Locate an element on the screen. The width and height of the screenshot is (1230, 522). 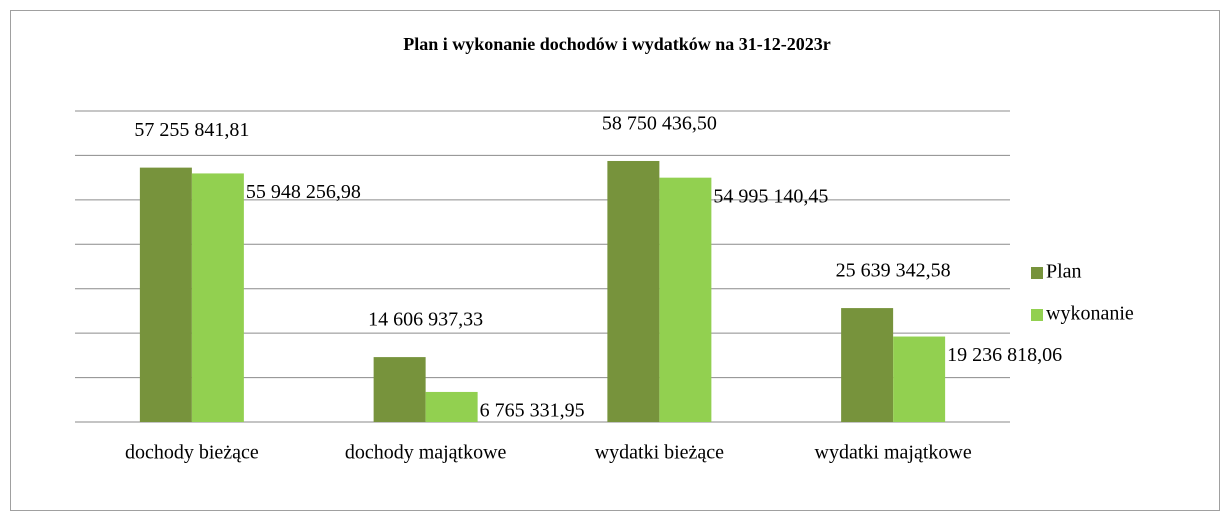
data-label: 6 765 331,95 is located at coordinates (532, 411).